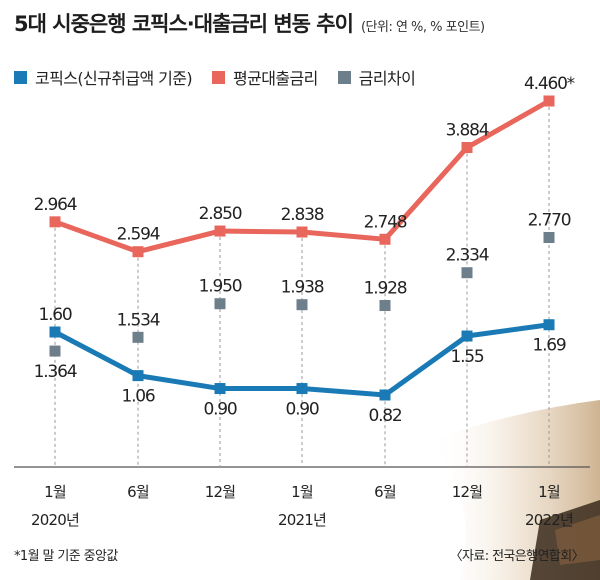 The image size is (600, 580). Describe the element at coordinates (138, 320) in the screenshot. I see `value-label-spread: 1.534` at that location.